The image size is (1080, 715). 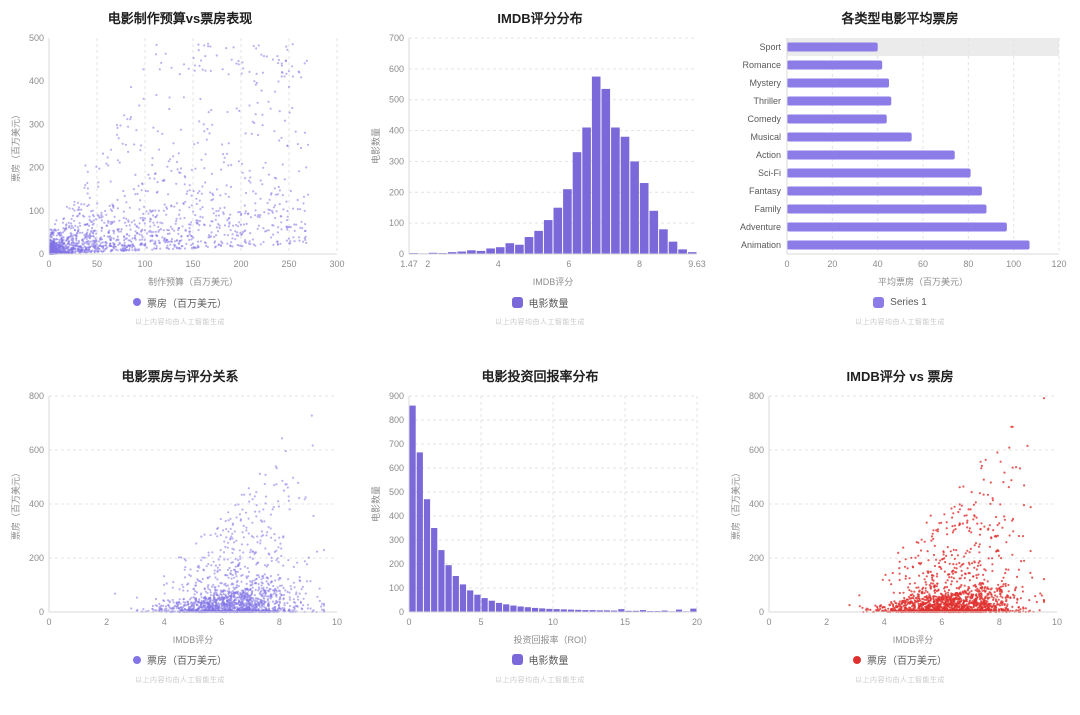 I want to click on genre-bars, so click(x=908, y=146).